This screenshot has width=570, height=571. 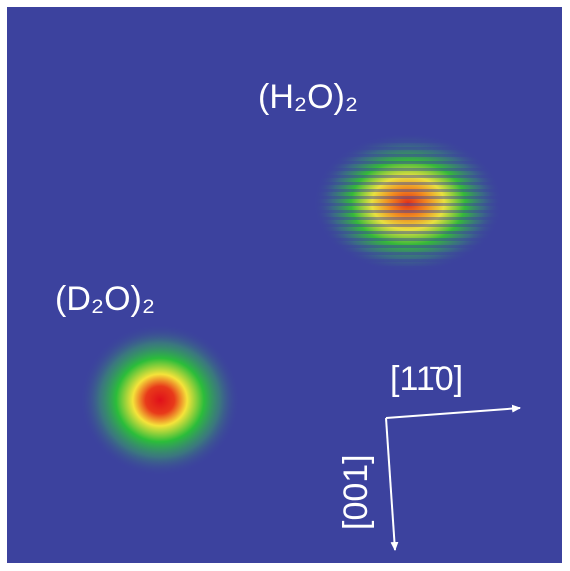 I want to click on d2o-label: (D₂O)₂, so click(x=105, y=299).